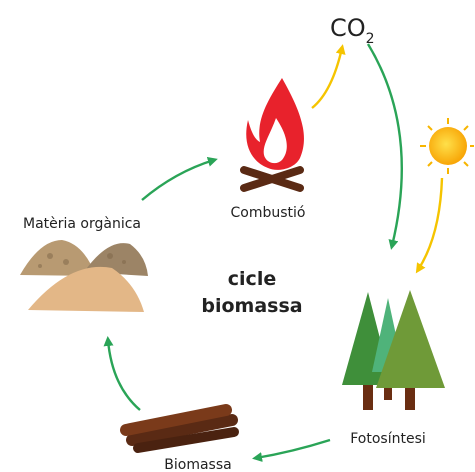 The height and width of the screenshot is (472, 475). Describe the element at coordinates (179, 428) in the screenshot. I see `logs-icon` at that location.